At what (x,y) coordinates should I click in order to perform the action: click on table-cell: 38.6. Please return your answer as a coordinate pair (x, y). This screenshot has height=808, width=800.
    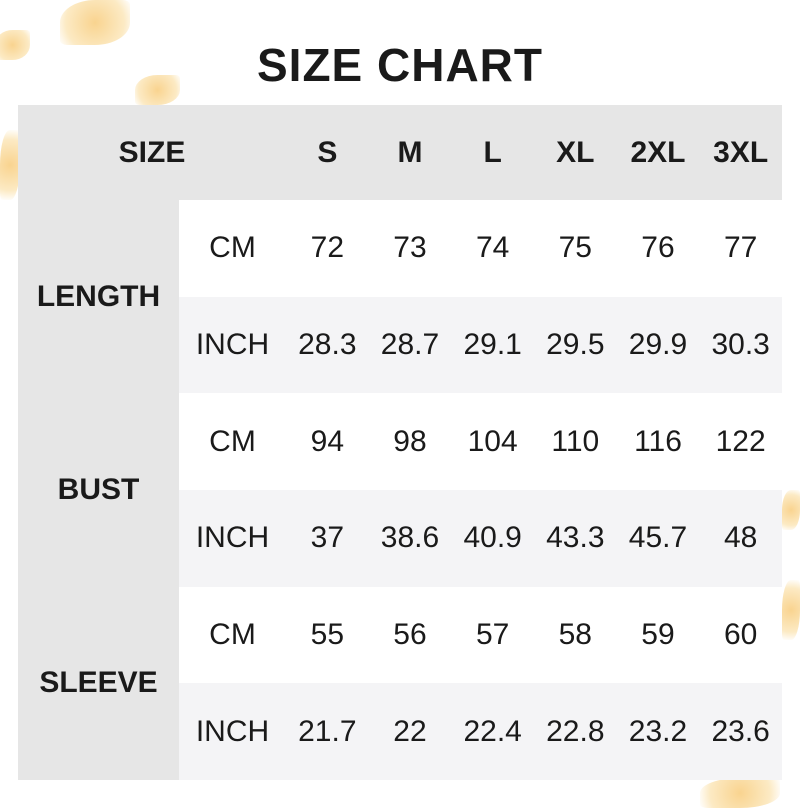
    Looking at the image, I should click on (410, 538).